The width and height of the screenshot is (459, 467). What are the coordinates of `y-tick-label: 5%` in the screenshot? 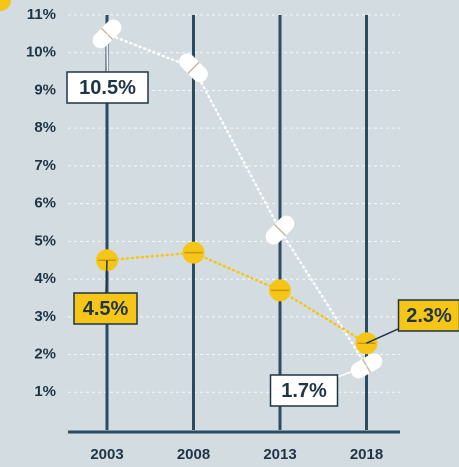 It's located at (45, 240).